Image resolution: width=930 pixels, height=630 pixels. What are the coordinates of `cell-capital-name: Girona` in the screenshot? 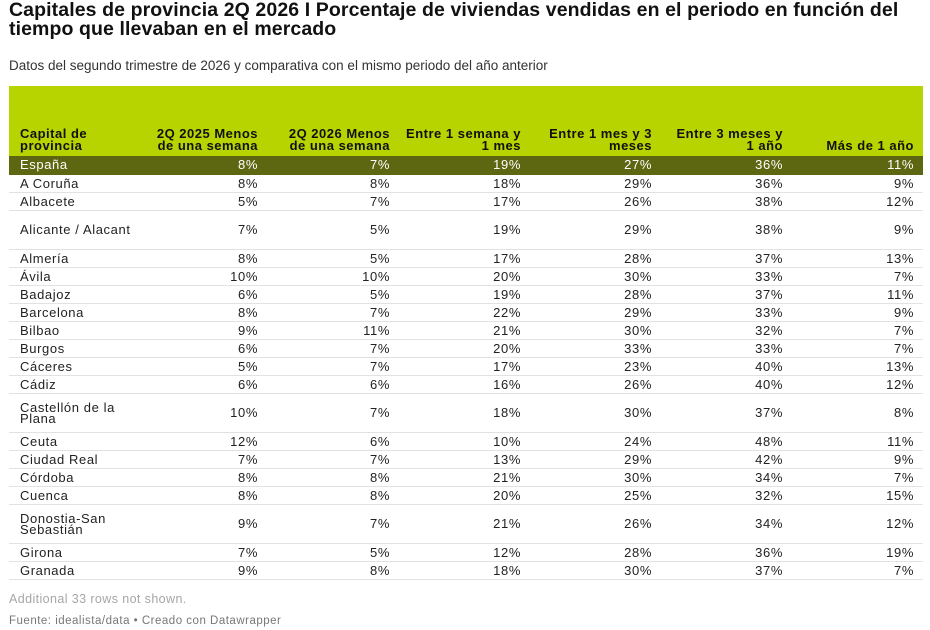 It's located at (41, 552).